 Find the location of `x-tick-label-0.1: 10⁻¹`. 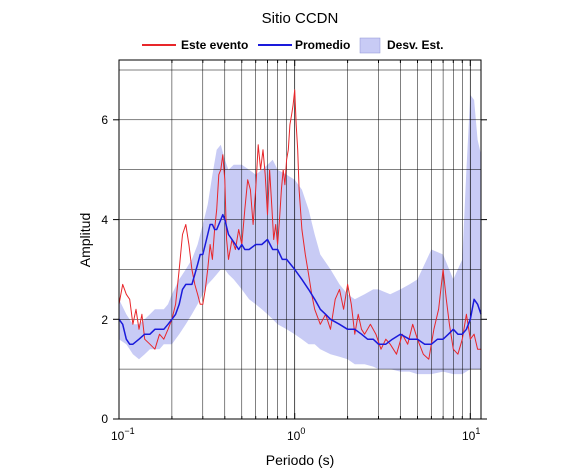

x-tick-label-0.1: 10⁻¹ is located at coordinates (123, 434).